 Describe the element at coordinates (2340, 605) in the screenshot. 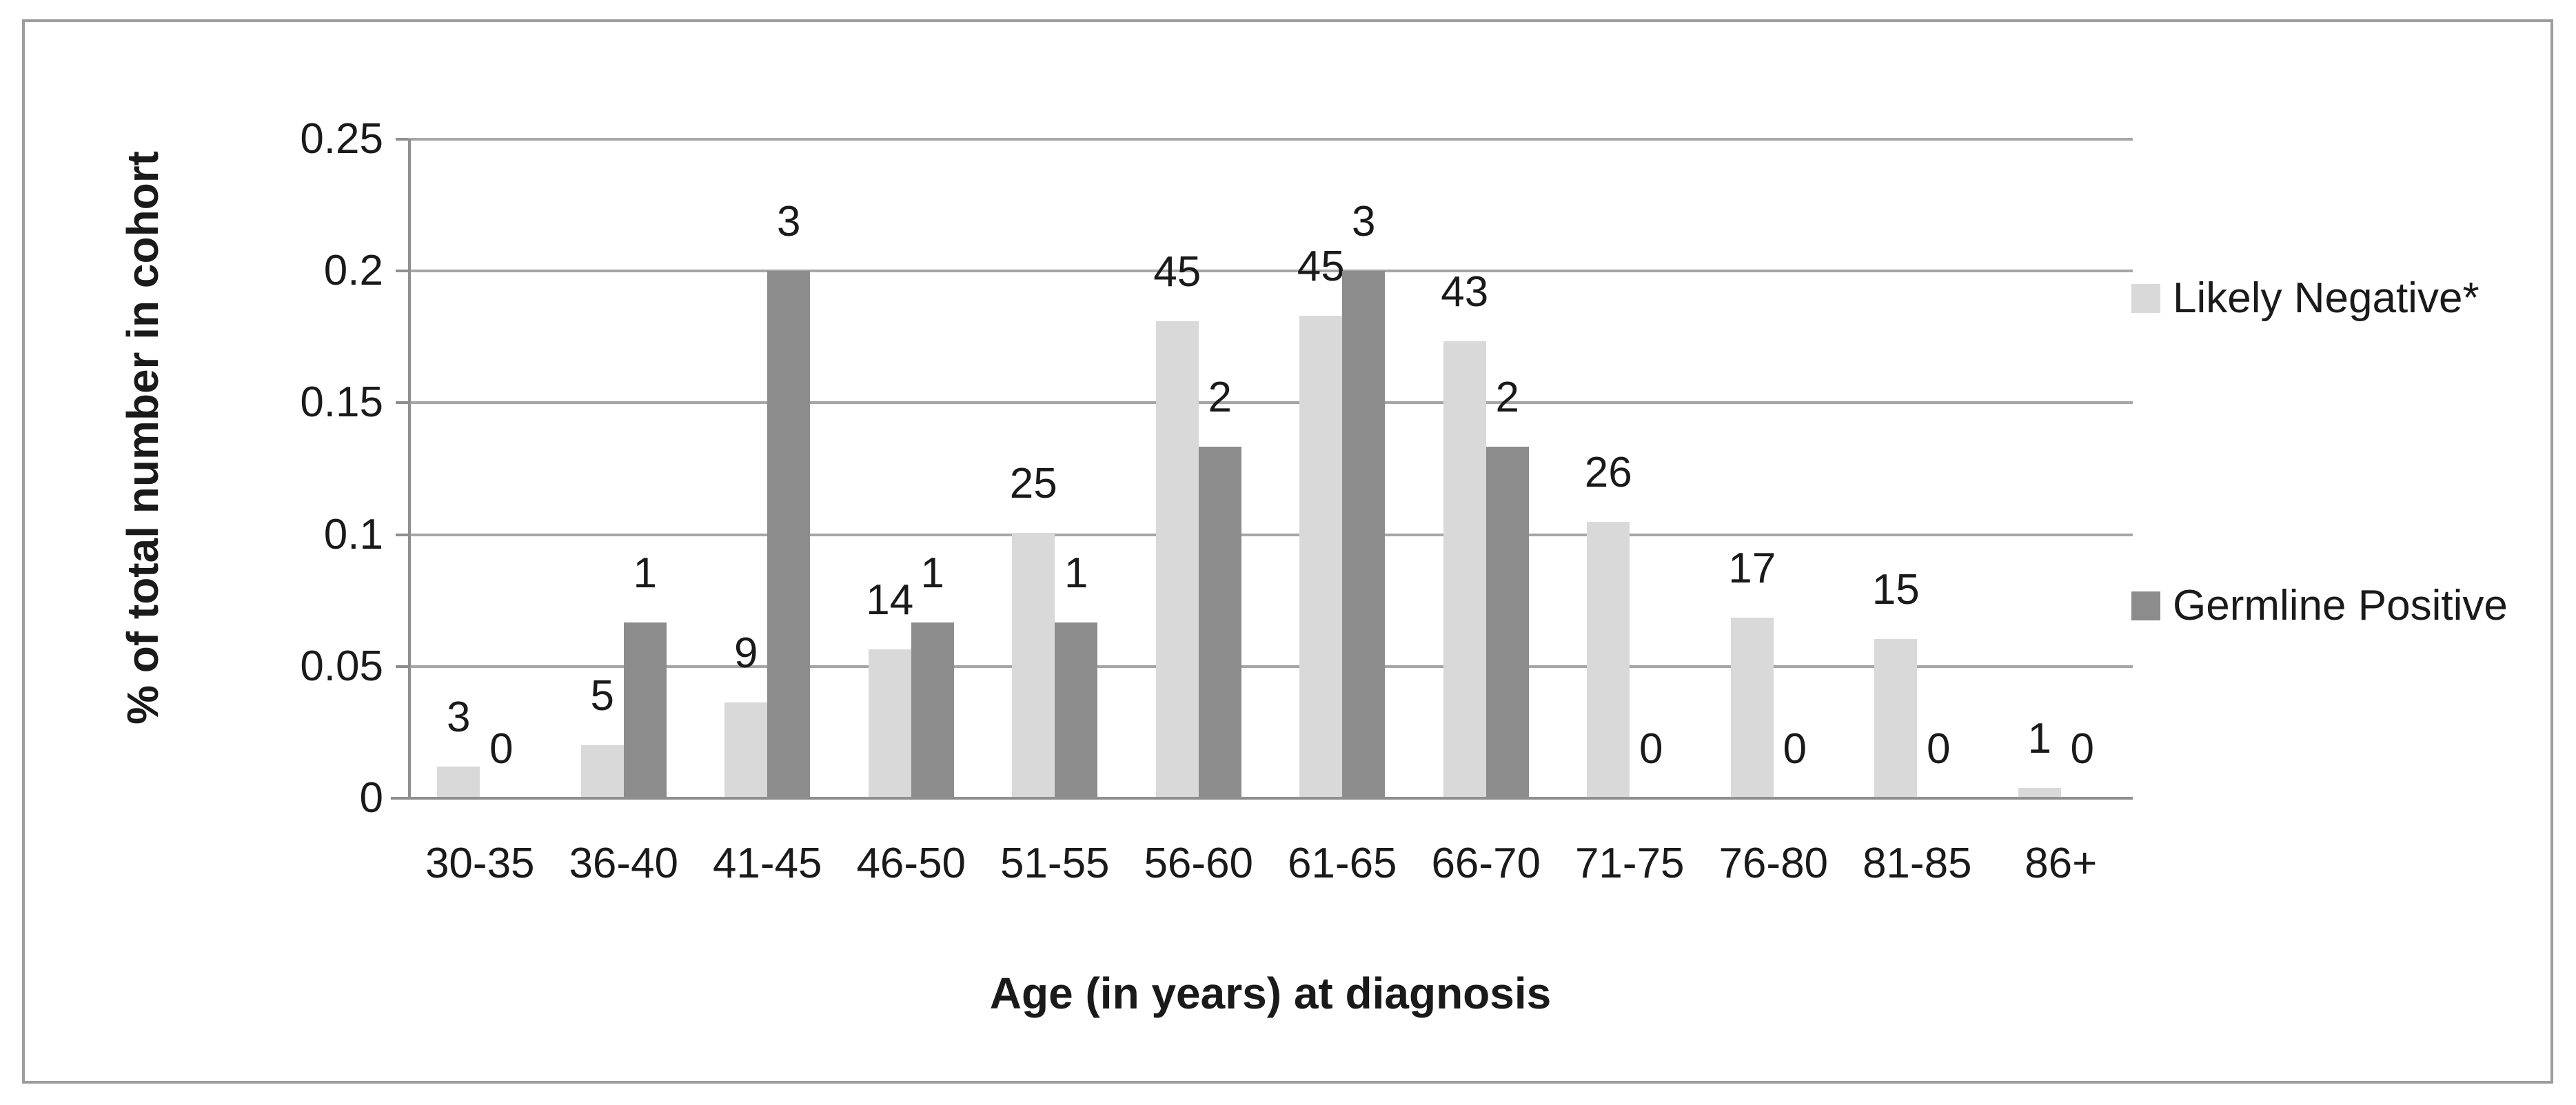

I see `legend-label: Germline Positive` at that location.